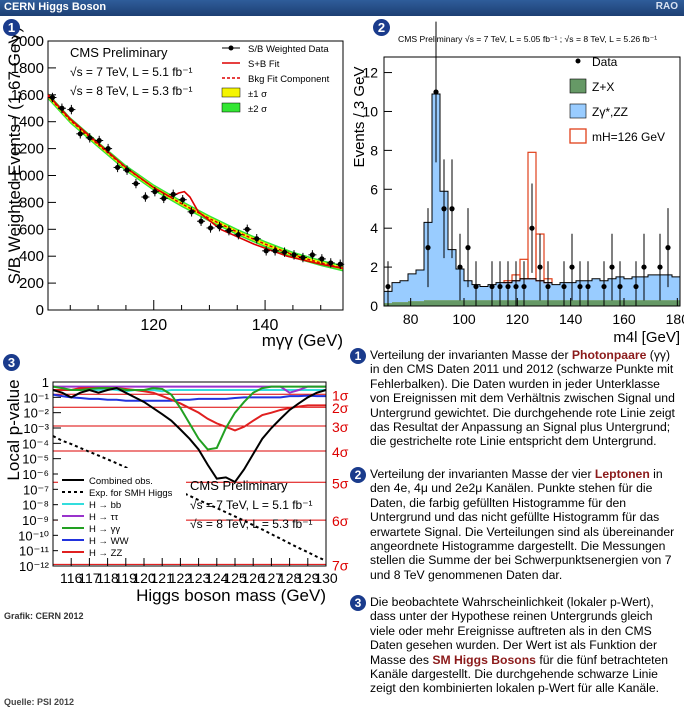 The width and height of the screenshot is (684, 710). What do you see at coordinates (374, 150) in the screenshot?
I see `y-tick-label: 8` at bounding box center [374, 150].